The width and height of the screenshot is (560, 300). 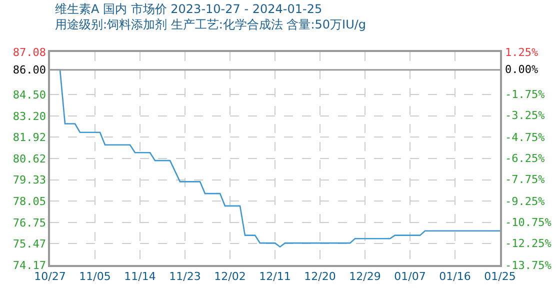 I want to click on x-tick-label: 12/29, so click(x=365, y=276).